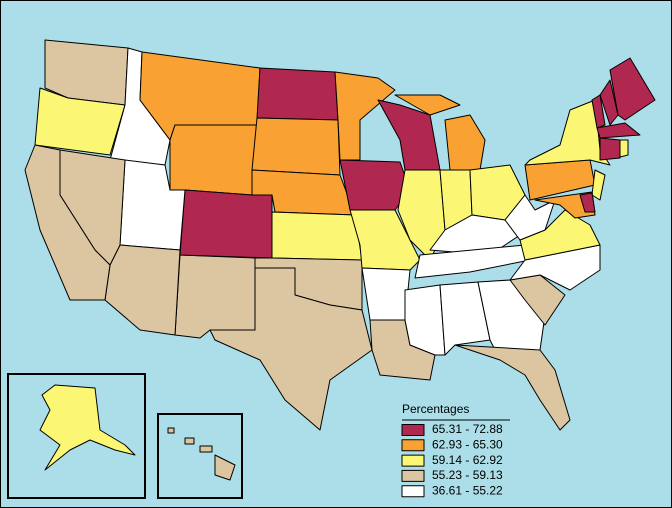 The image size is (672, 508). I want to click on legend-label: 55.23 - 59.13, so click(467, 475).